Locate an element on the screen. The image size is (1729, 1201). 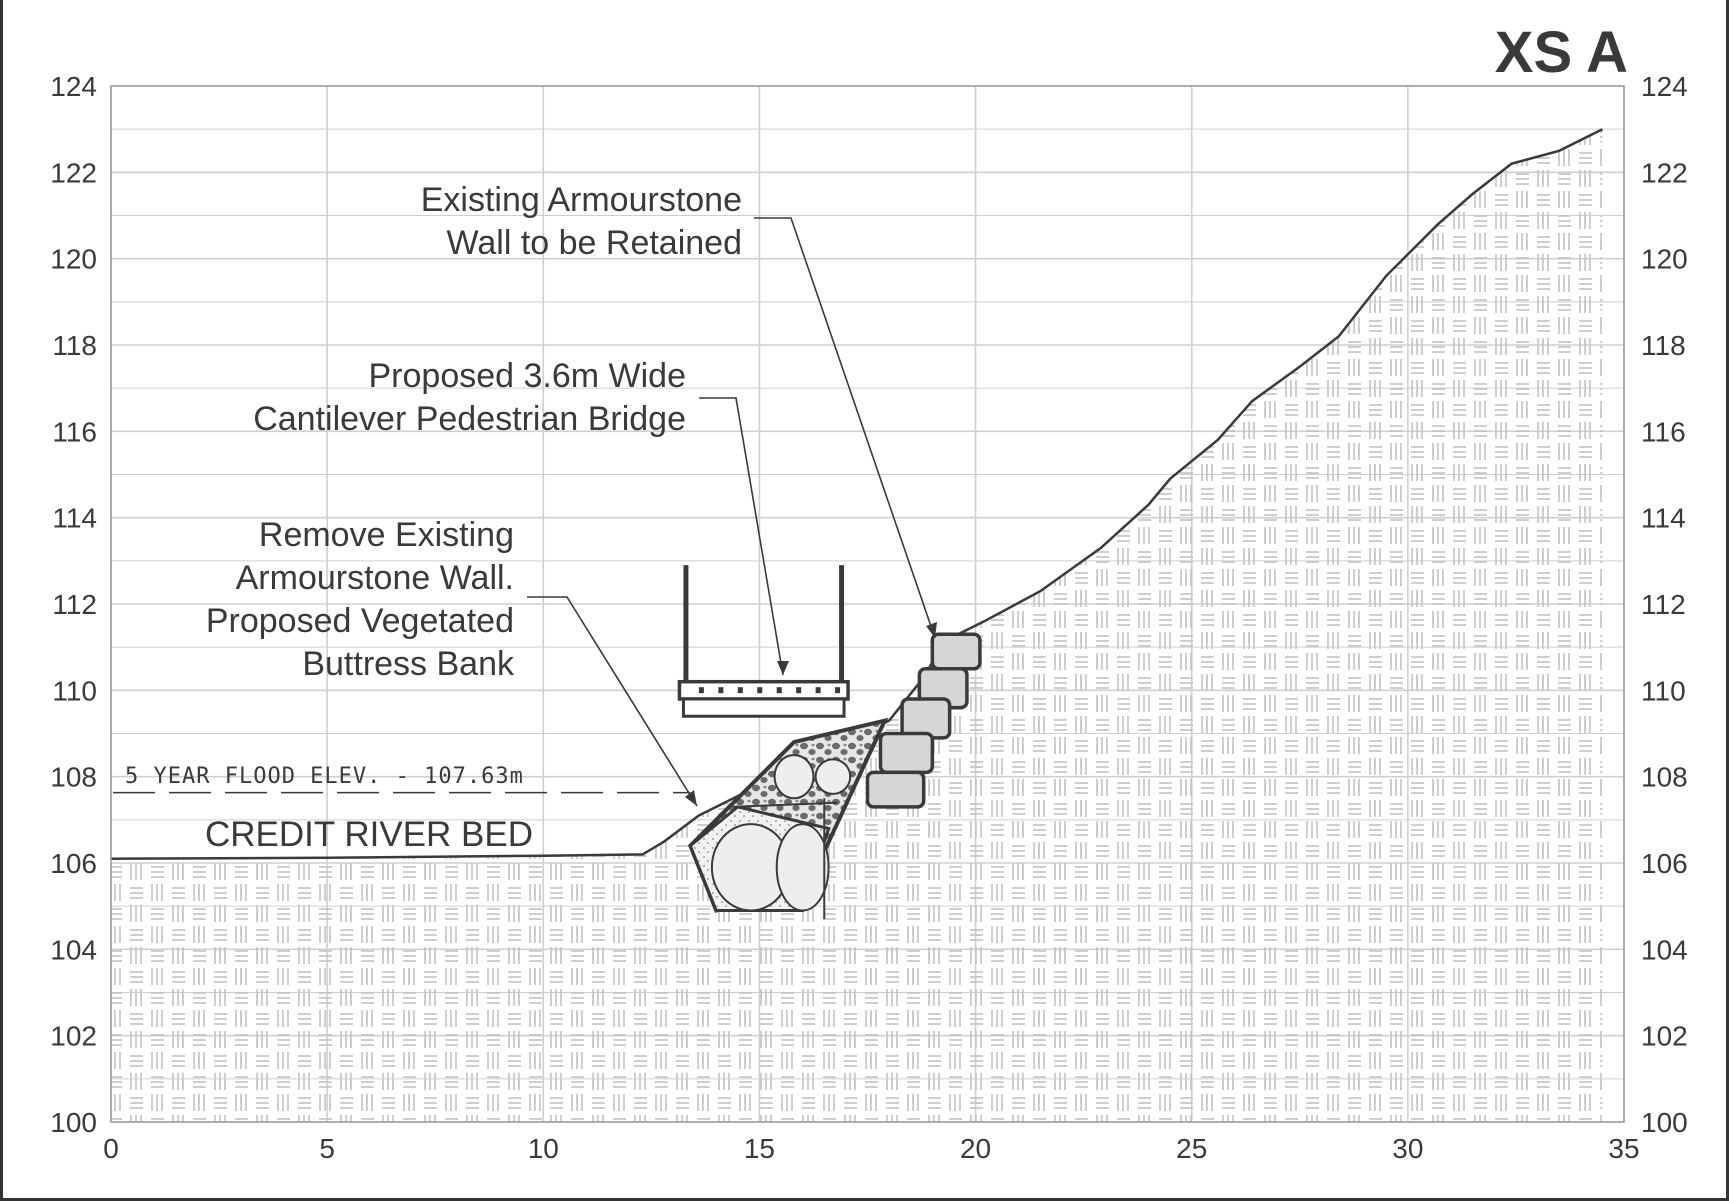
y-tick-label-right: 114 is located at coordinates (1663, 518).